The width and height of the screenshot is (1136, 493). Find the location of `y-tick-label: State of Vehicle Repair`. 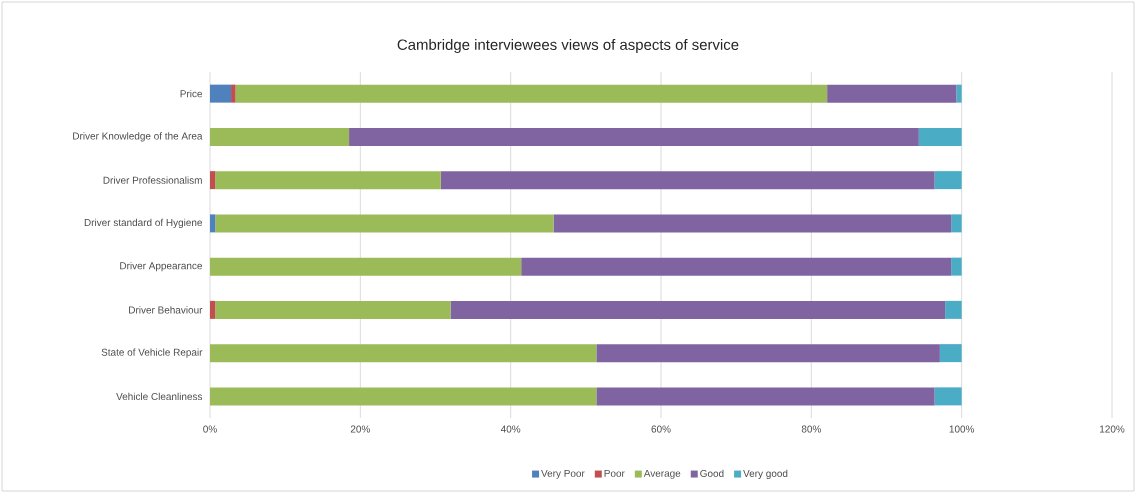

y-tick-label: State of Vehicle Repair is located at coordinates (152, 353).